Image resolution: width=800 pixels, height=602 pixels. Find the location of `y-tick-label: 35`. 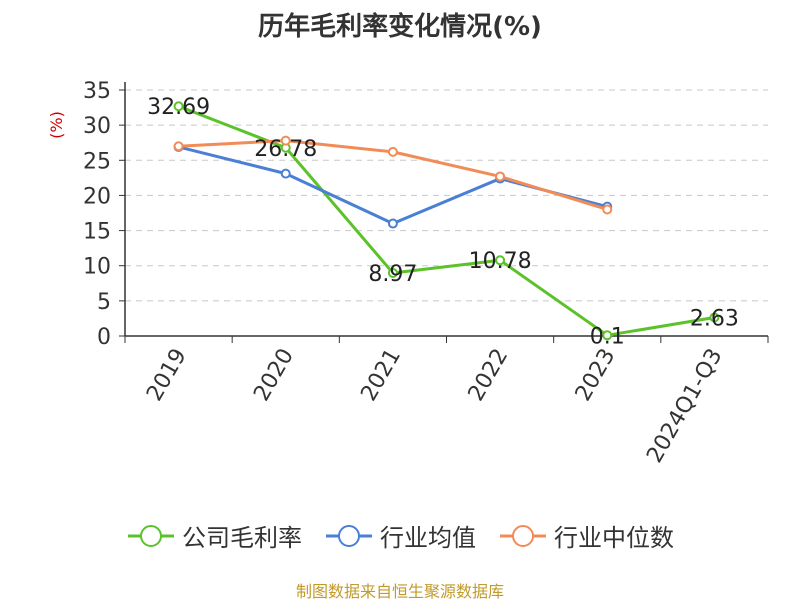

y-tick-label: 35 is located at coordinates (97, 91).